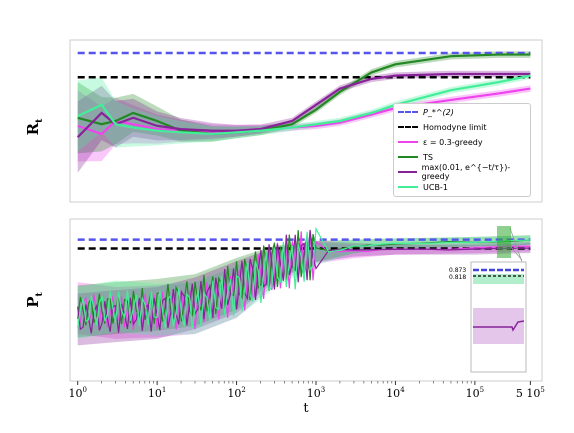  What do you see at coordinates (395, 393) in the screenshot?
I see `x-tick-label-4: 104` at bounding box center [395, 393].